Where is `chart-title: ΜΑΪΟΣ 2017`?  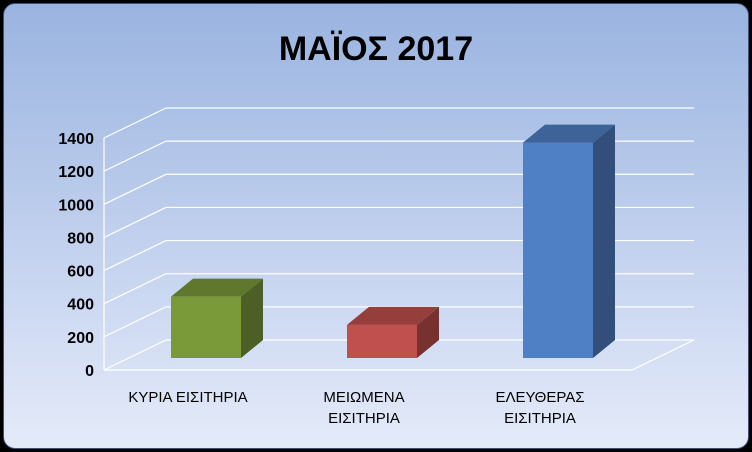 chart-title: ΜΑΪΟΣ 2017 is located at coordinates (376, 49).